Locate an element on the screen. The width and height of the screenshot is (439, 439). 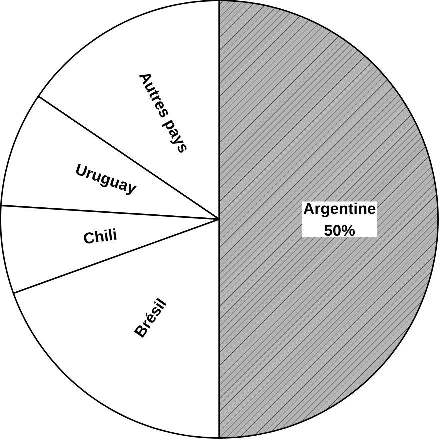
slice-label: Chili is located at coordinates (100, 236).